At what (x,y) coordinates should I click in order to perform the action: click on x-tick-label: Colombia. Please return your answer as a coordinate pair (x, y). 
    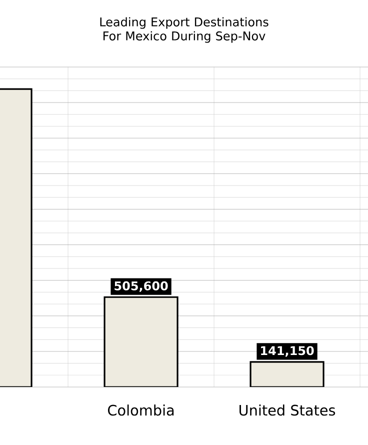
    Looking at the image, I should click on (141, 410).